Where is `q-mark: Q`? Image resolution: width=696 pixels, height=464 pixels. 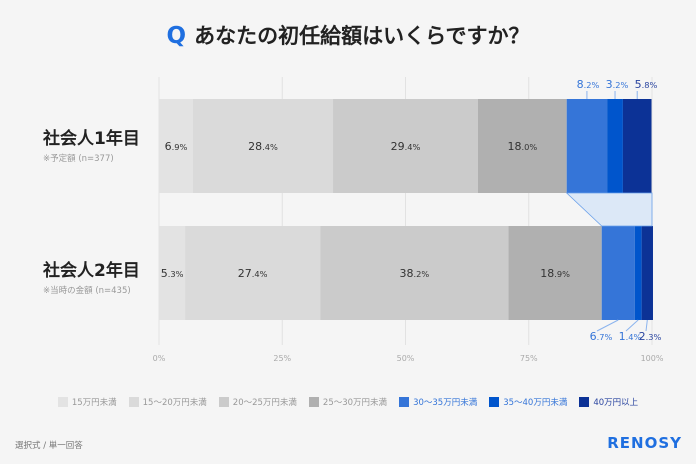 q-mark: Q is located at coordinates (176, 36).